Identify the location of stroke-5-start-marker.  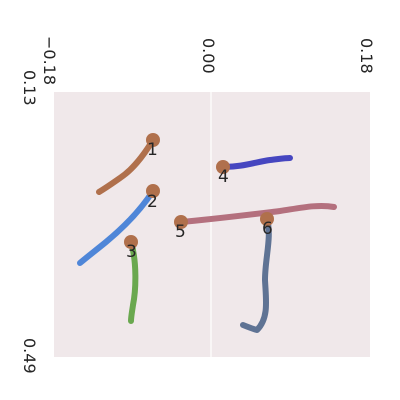
(181, 222).